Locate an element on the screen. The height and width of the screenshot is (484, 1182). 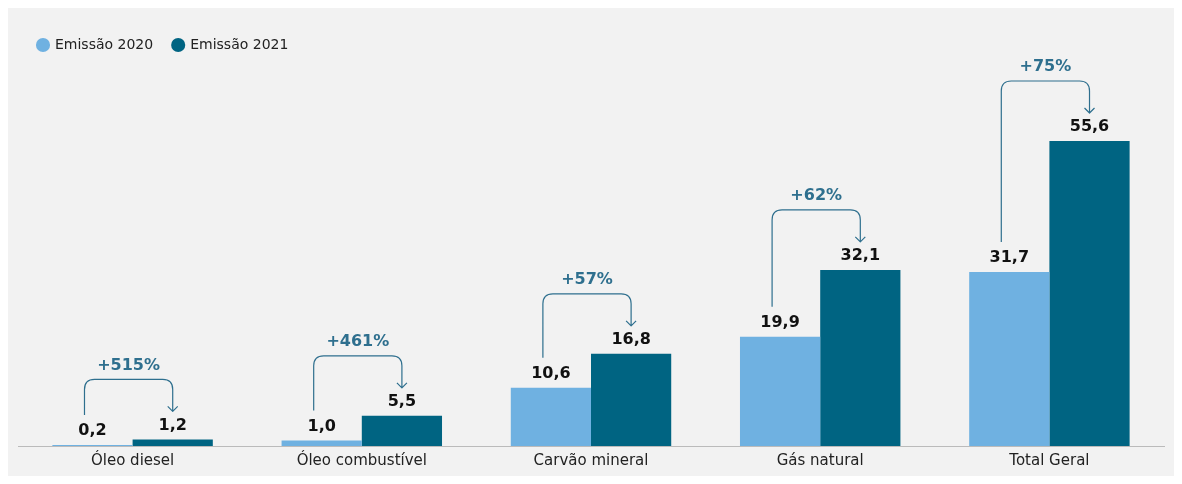
x-tick-label: Total Geral is located at coordinates (1049, 459).